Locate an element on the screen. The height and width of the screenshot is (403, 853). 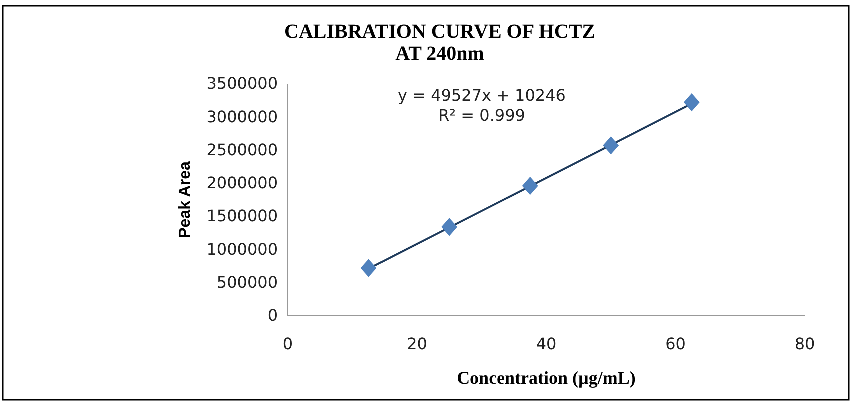
annotation: y = 49527x + 10246 is located at coordinates (482, 95).